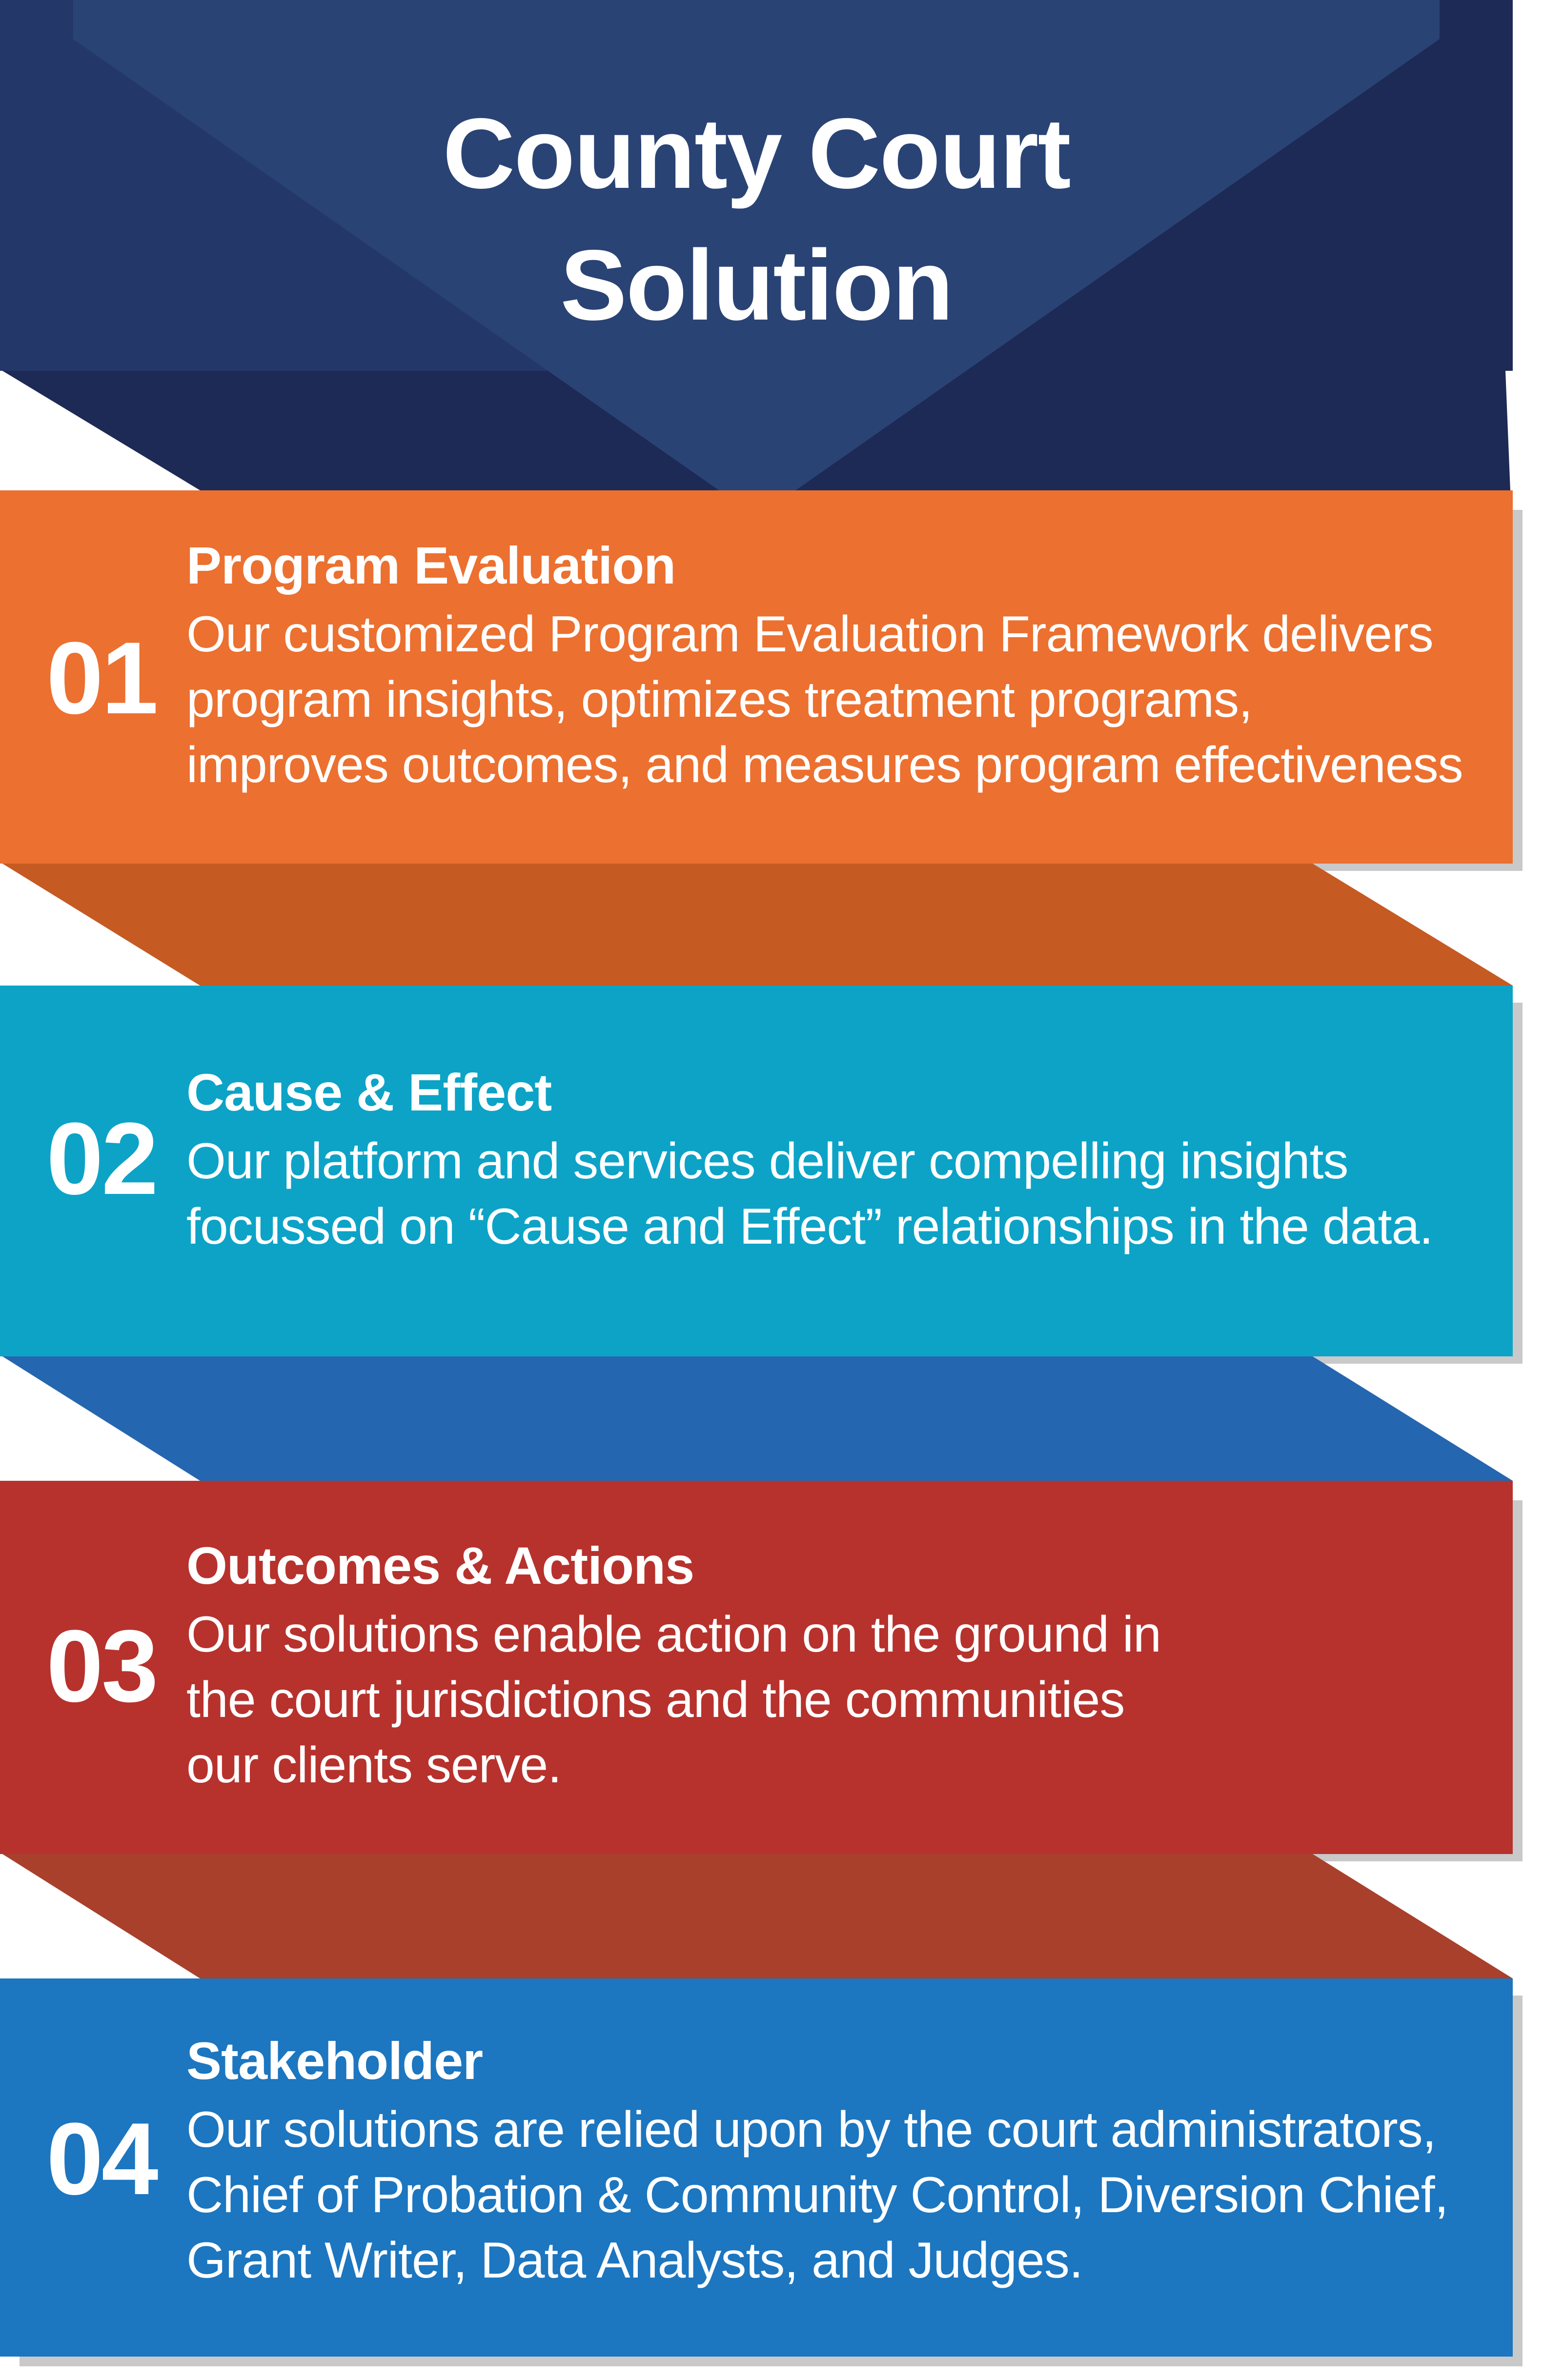  Describe the element at coordinates (102, 1158) in the screenshot. I see `step-2-number: 02` at that location.